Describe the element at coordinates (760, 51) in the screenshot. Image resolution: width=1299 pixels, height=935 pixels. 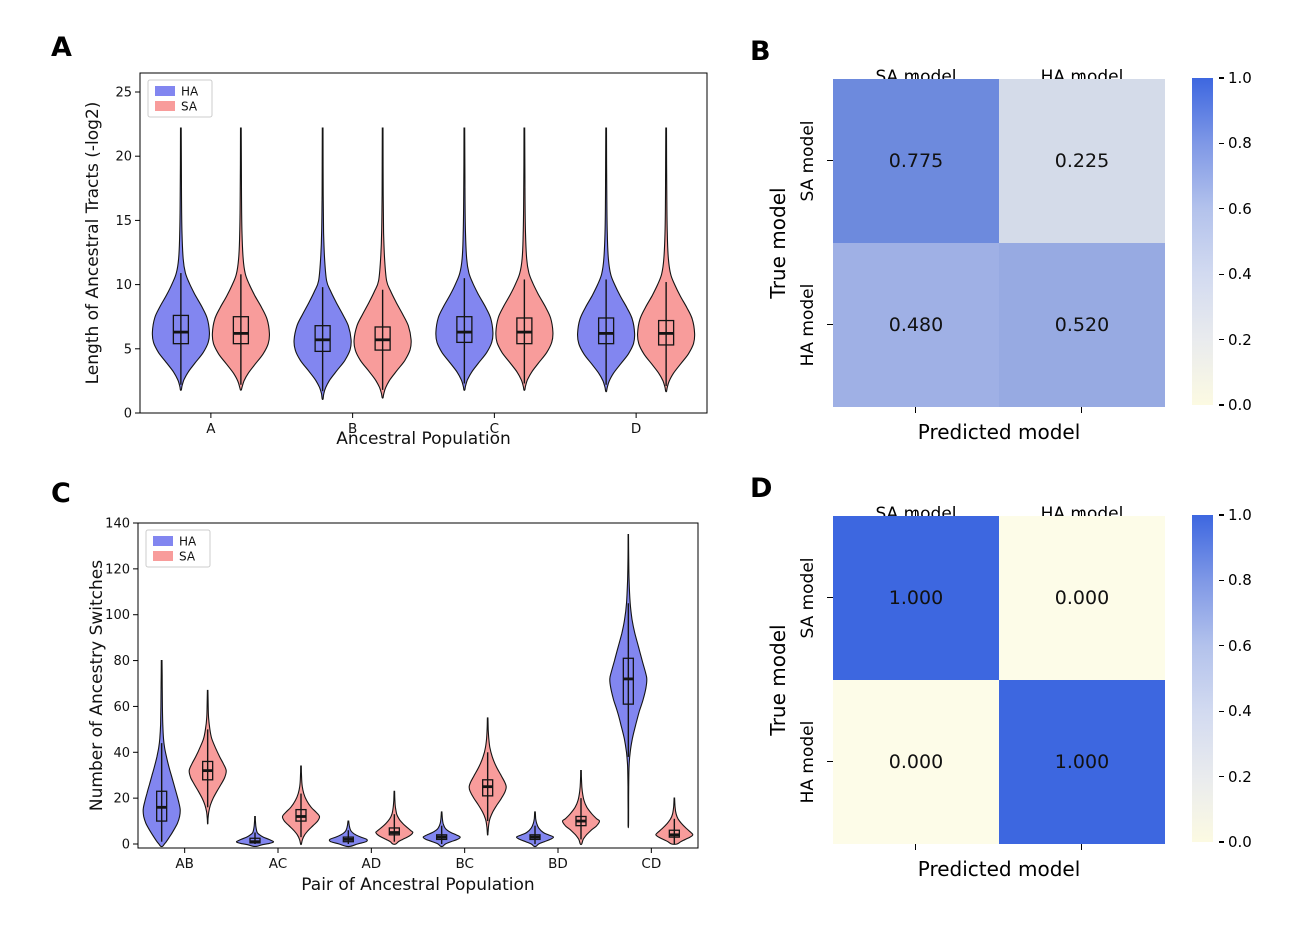
I see `panel-label-b: B` at that location.